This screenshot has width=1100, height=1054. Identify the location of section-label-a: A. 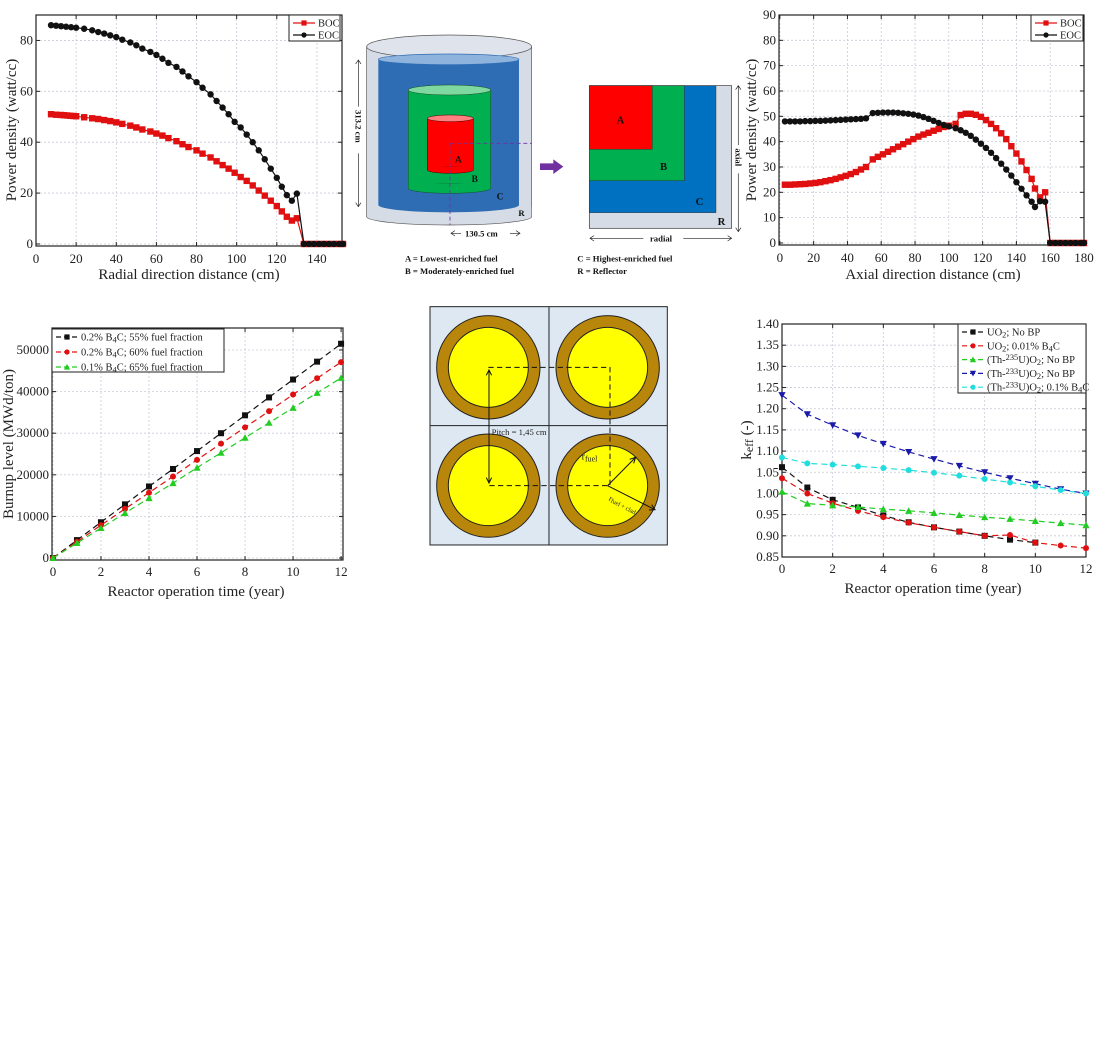
(621, 120).